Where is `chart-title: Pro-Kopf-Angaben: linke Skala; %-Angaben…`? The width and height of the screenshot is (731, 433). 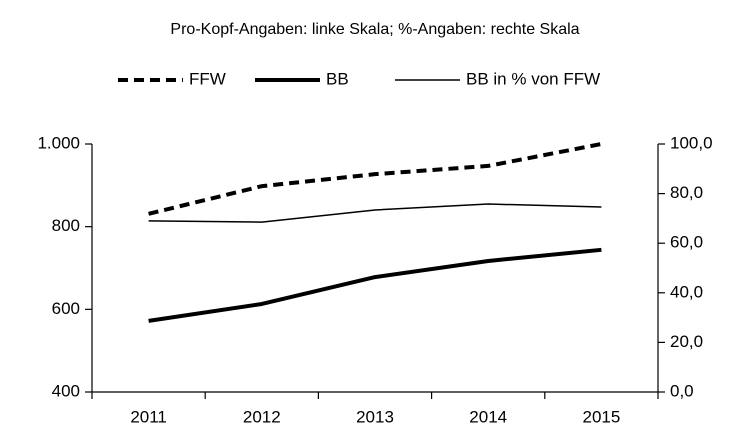
chart-title: Pro-Kopf-Angaben: linke Skala; %-Angaben… is located at coordinates (374, 29).